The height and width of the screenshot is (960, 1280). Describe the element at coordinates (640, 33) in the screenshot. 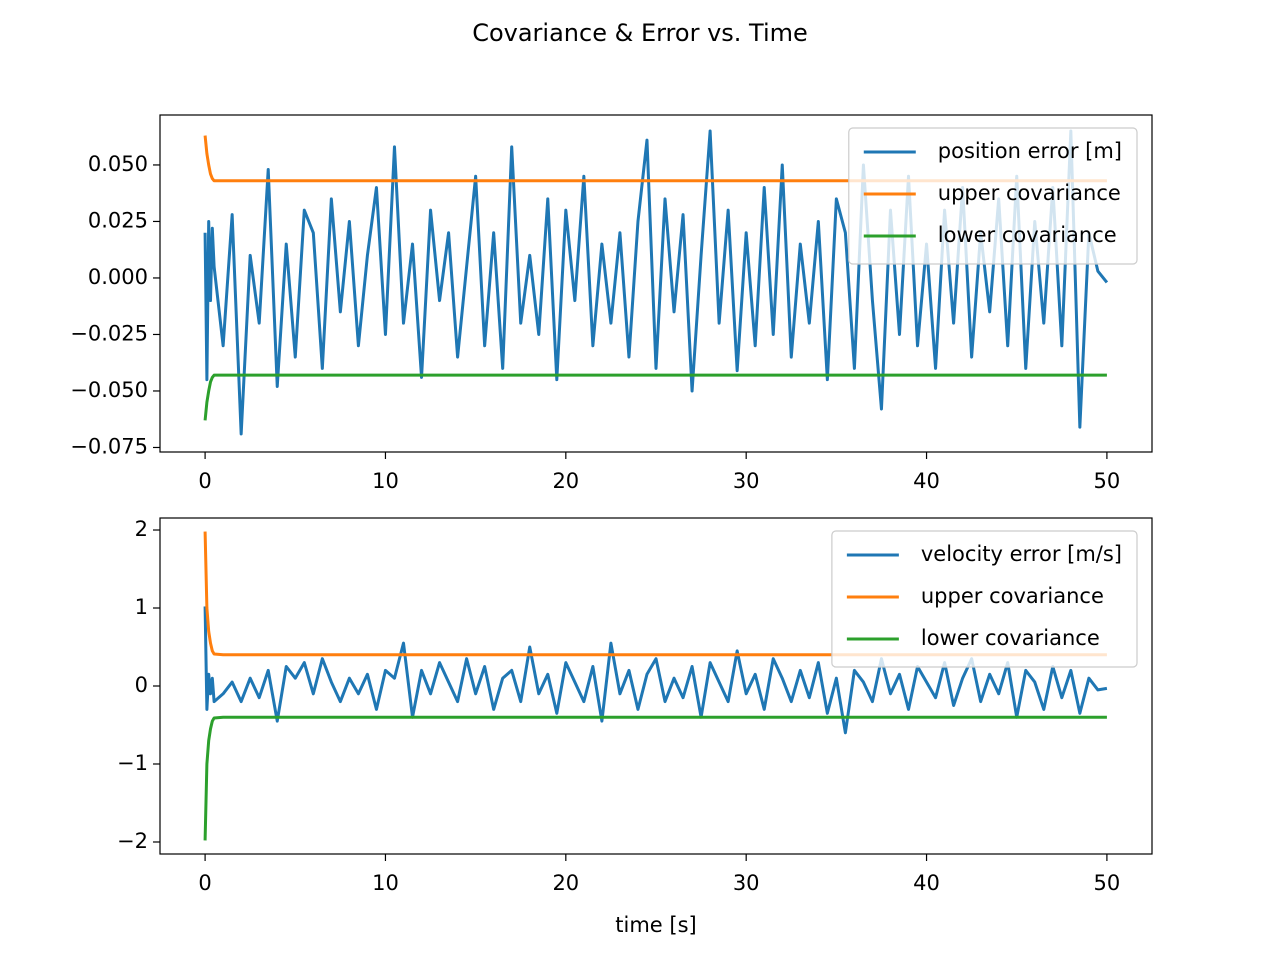

I see `figure-title: Covariance & Error vs. Time` at that location.